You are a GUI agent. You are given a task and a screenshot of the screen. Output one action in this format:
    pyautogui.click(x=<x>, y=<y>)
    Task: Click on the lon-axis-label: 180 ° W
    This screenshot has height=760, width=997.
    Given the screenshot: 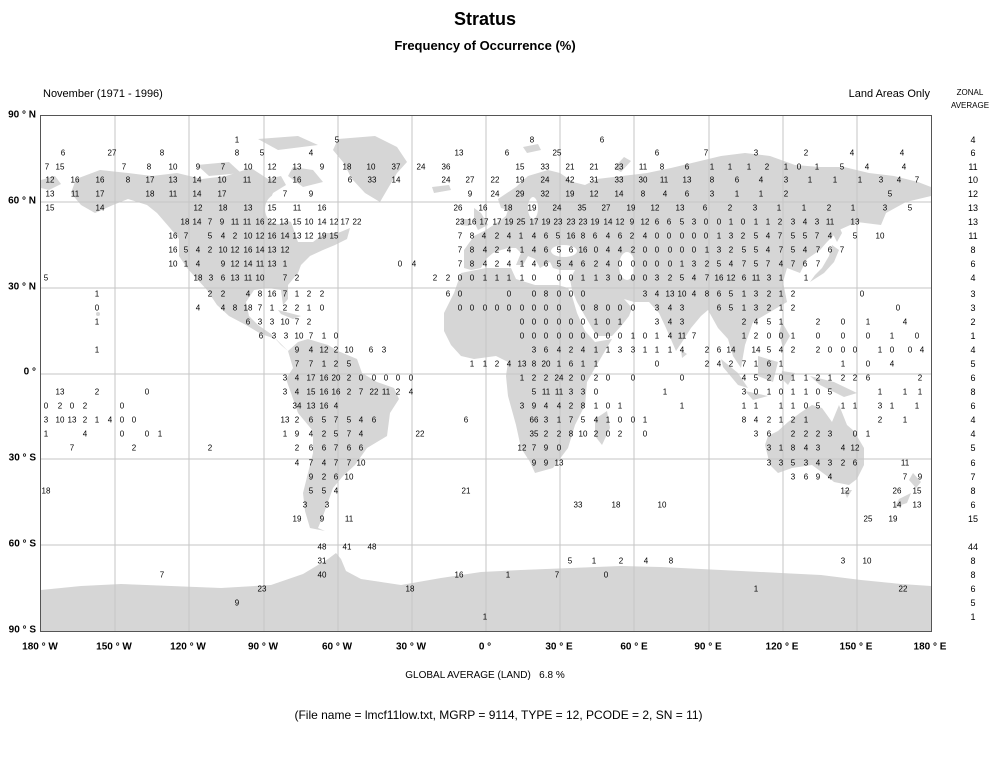 What is the action you would take?
    pyautogui.click(x=40, y=647)
    